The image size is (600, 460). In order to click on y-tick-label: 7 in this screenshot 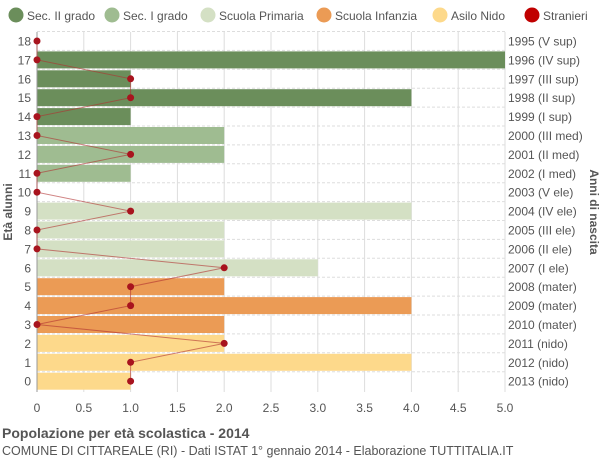, I will do `click(27, 249)`.